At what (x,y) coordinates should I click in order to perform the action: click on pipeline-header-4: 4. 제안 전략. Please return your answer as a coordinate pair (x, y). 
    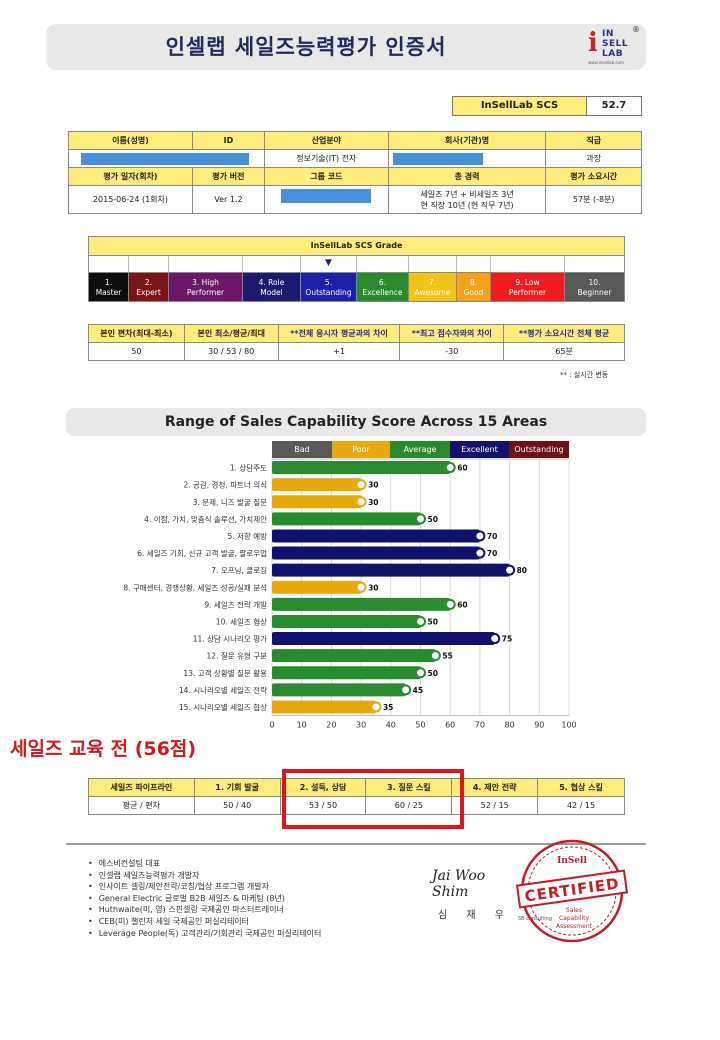
    Looking at the image, I should click on (495, 787).